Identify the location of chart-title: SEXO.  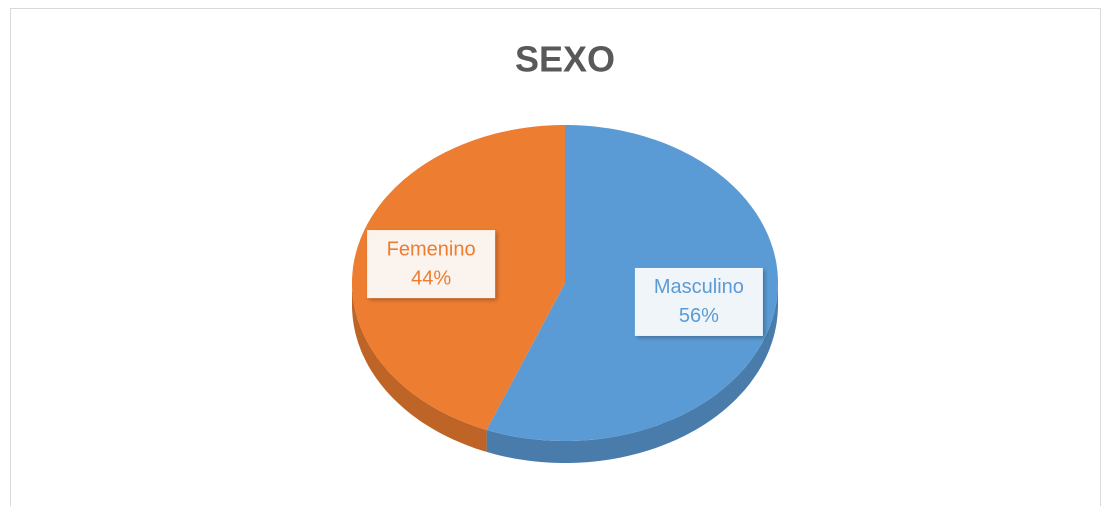
(565, 59).